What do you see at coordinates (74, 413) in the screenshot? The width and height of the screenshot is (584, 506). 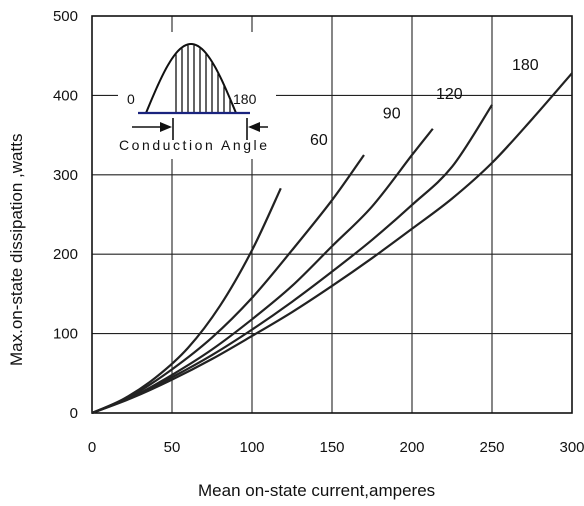 I see `y-tick-label: 0` at bounding box center [74, 413].